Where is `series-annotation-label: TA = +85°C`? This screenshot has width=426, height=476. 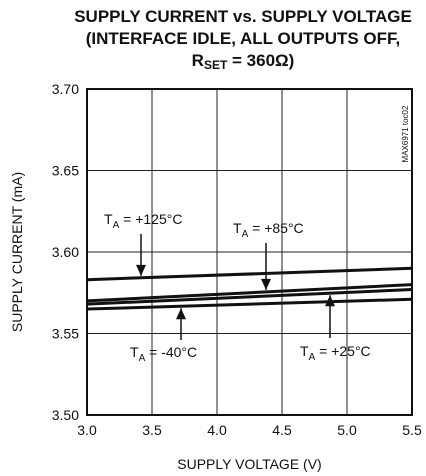
series-annotation-label: TA = +85°C is located at coordinates (268, 230).